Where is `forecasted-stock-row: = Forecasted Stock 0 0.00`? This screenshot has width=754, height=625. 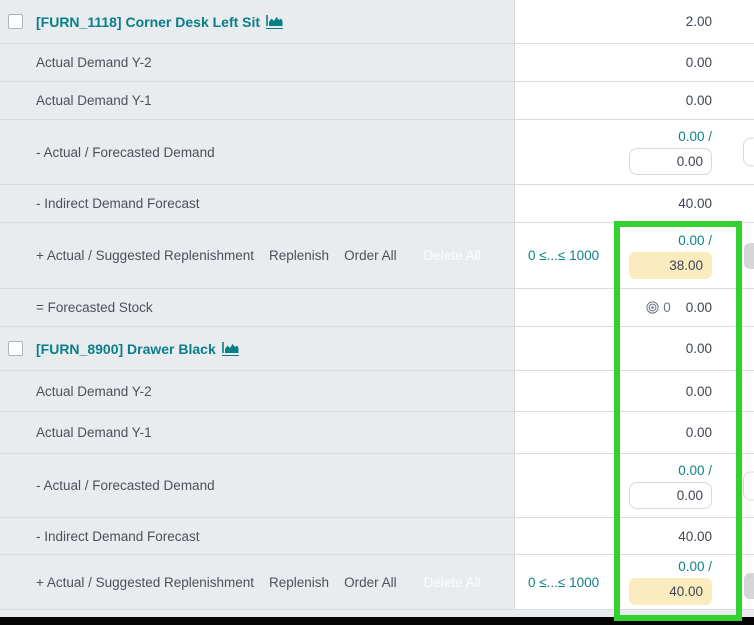 forecasted-stock-row: = Forecasted Stock 0 0.00 is located at coordinates (377, 308).